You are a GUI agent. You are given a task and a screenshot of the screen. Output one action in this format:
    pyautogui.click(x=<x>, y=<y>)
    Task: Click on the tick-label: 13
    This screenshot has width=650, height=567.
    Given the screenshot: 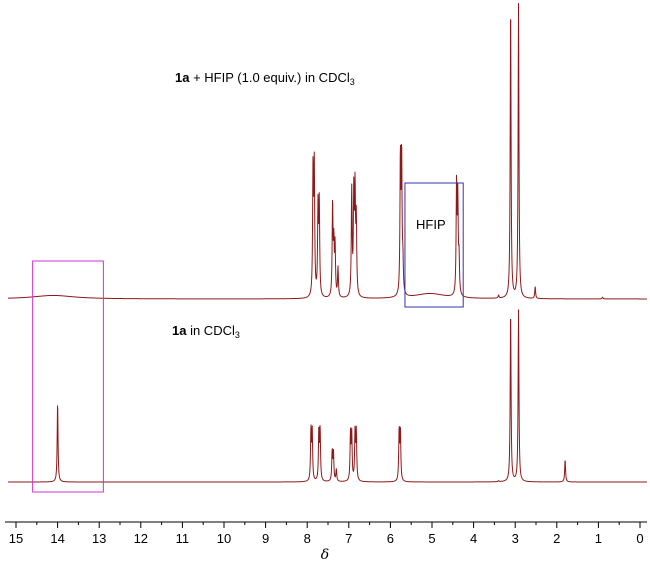 What is the action you would take?
    pyautogui.click(x=99, y=538)
    